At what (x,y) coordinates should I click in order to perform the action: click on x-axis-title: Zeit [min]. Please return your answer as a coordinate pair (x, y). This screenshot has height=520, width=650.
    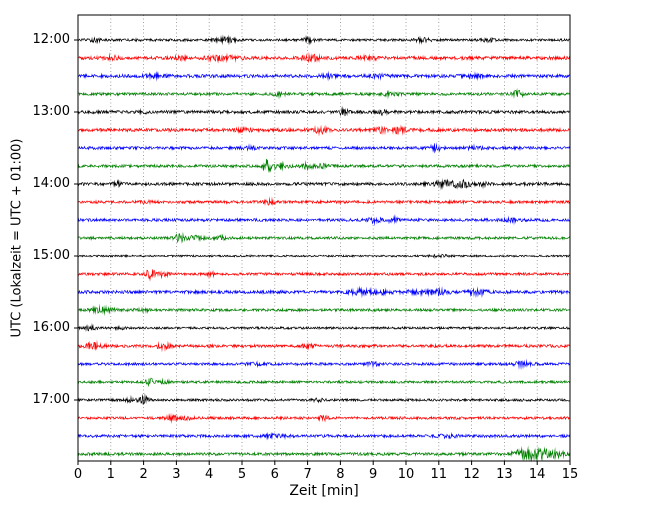
    Looking at the image, I should click on (324, 491).